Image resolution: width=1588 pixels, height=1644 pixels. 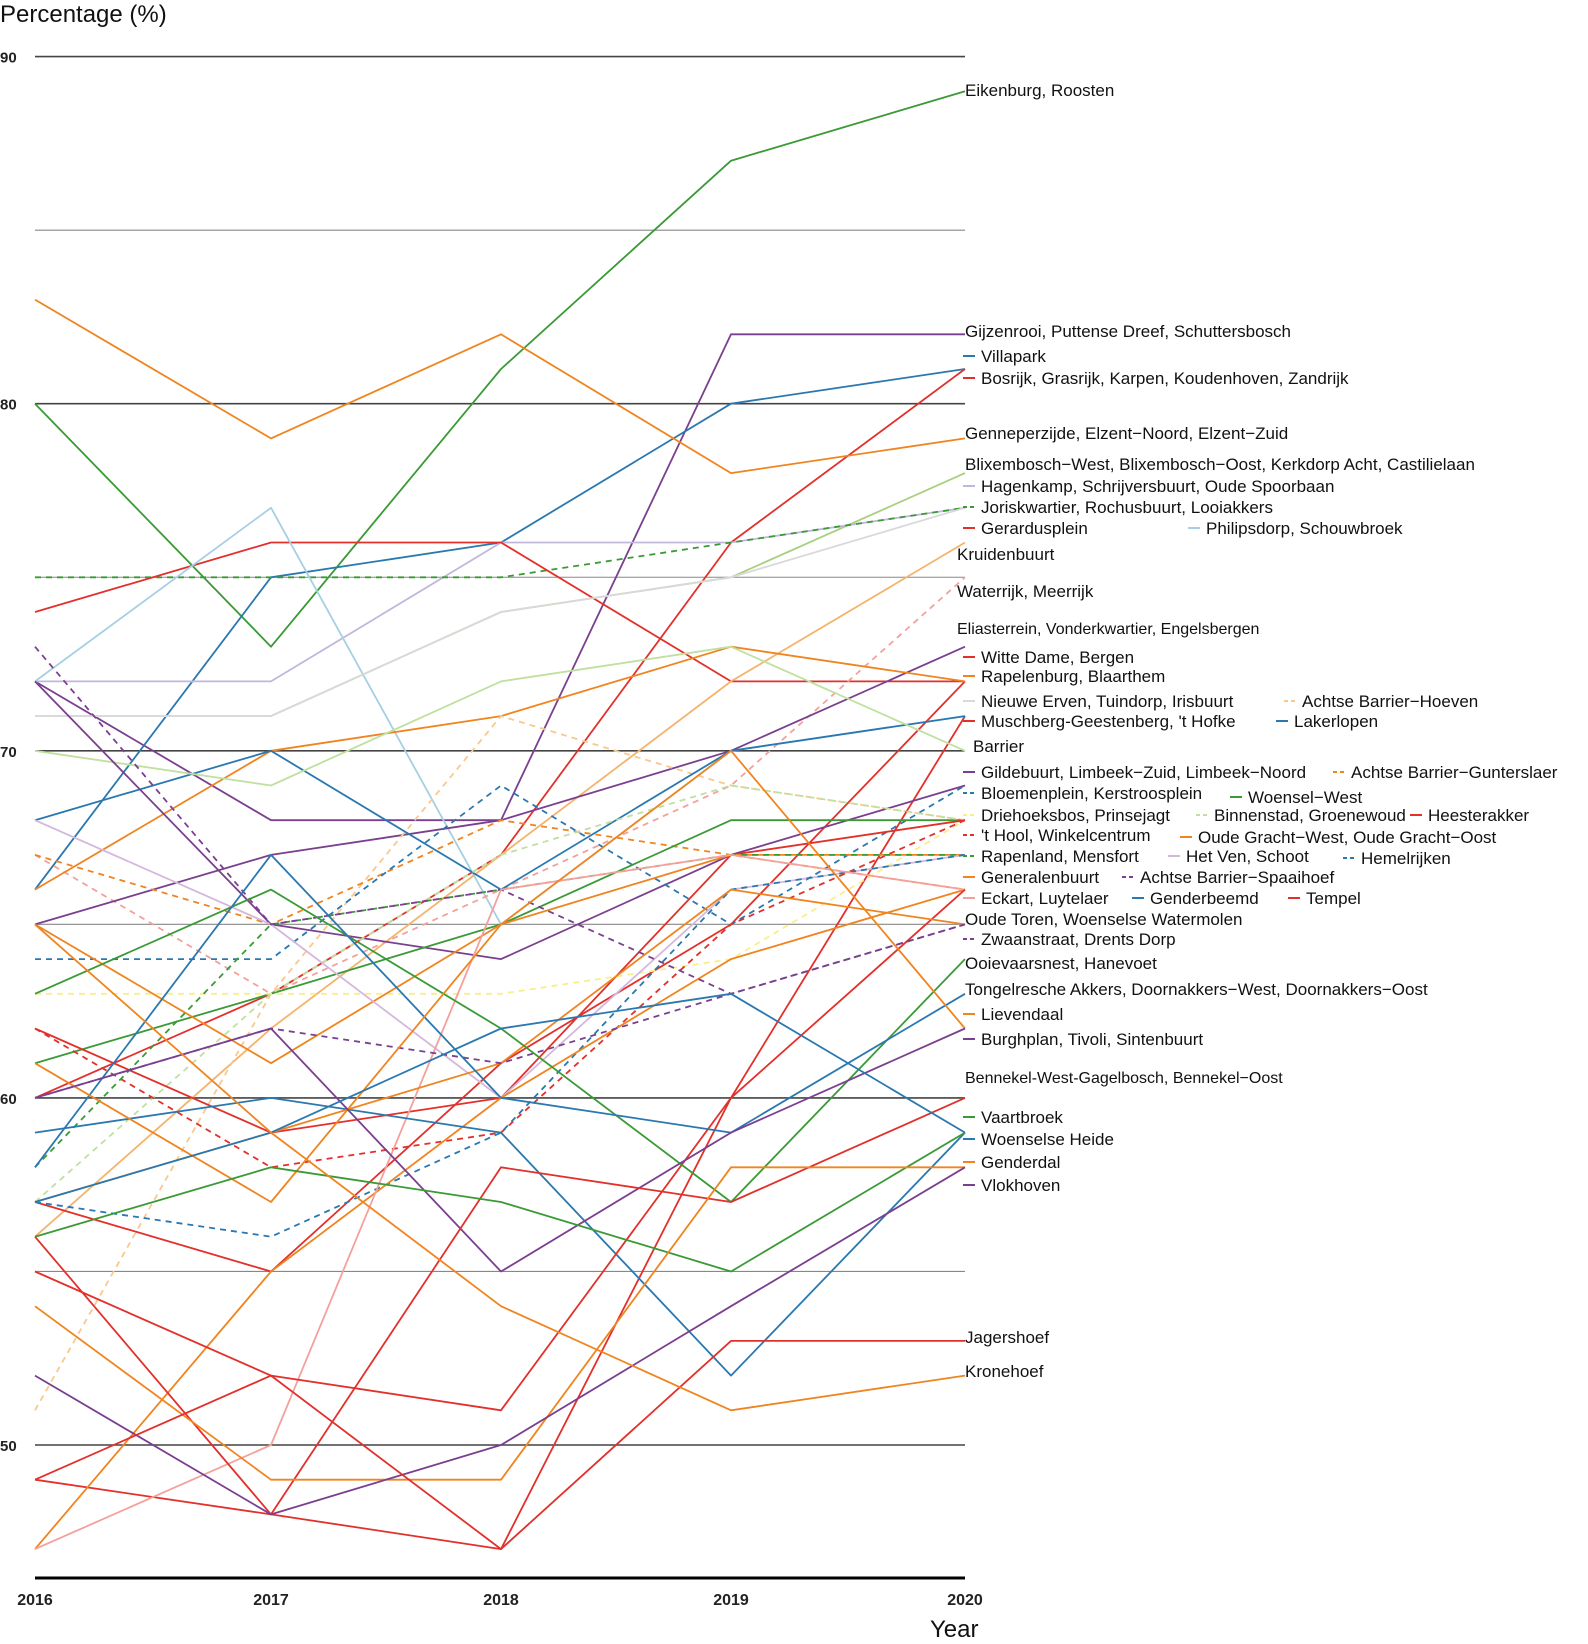 I want to click on series-label: Philipsdorp, Schouwbroek, so click(x=1304, y=528).